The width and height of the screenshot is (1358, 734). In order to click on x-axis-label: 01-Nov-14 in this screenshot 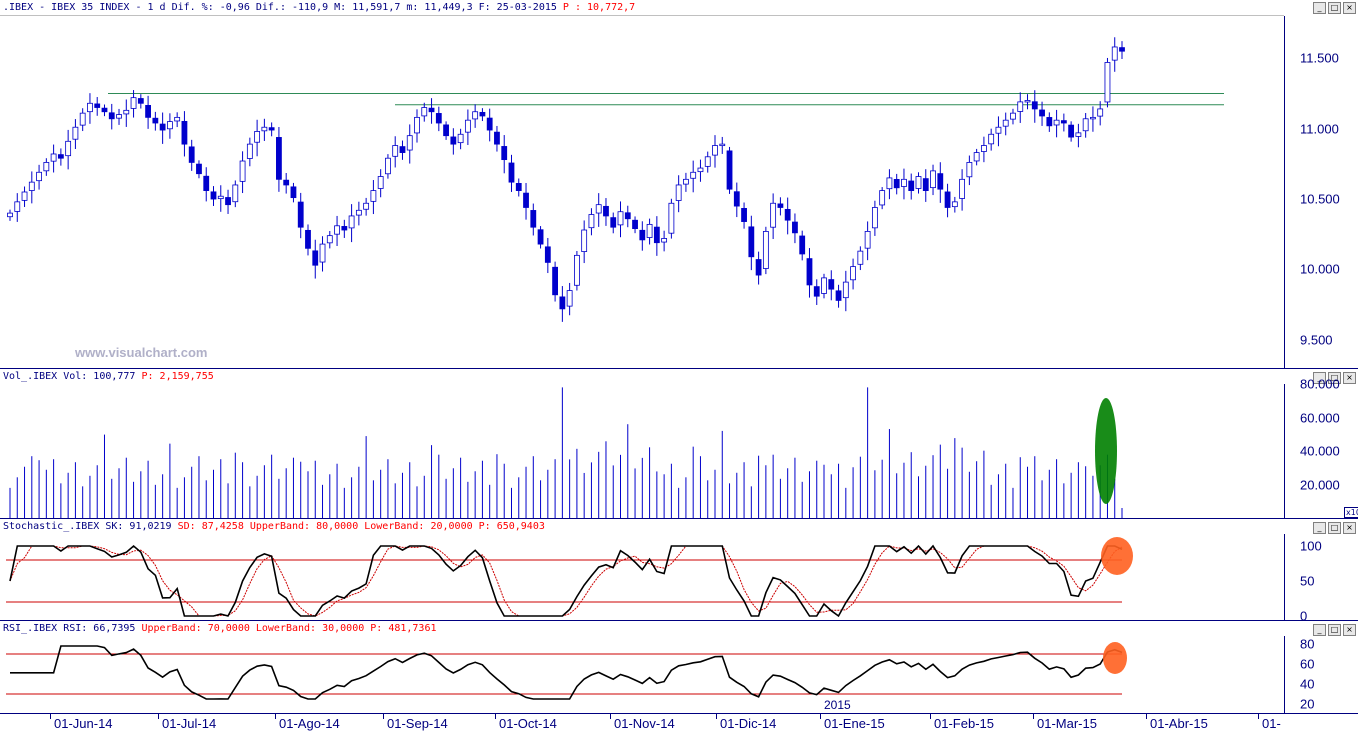, I will do `click(644, 723)`.